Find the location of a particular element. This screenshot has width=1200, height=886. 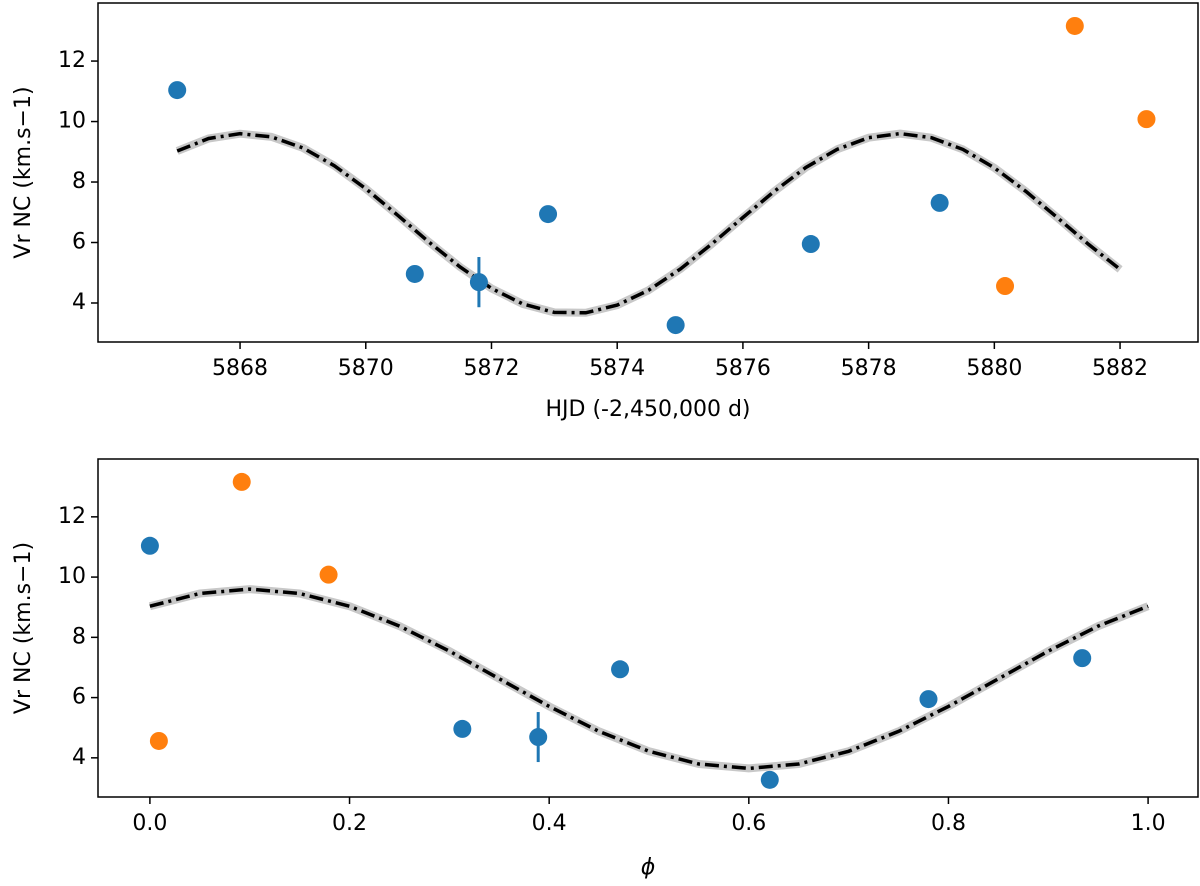

x-tick-label: 5870 is located at coordinates (366, 368).